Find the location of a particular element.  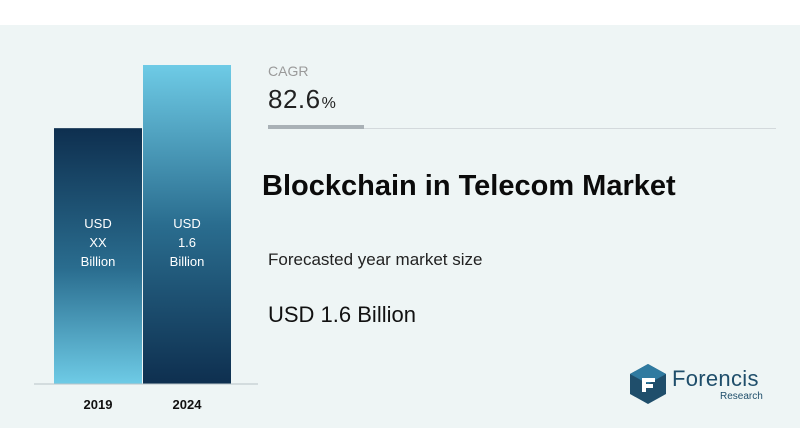

cagr-label: CAGR is located at coordinates (288, 71).